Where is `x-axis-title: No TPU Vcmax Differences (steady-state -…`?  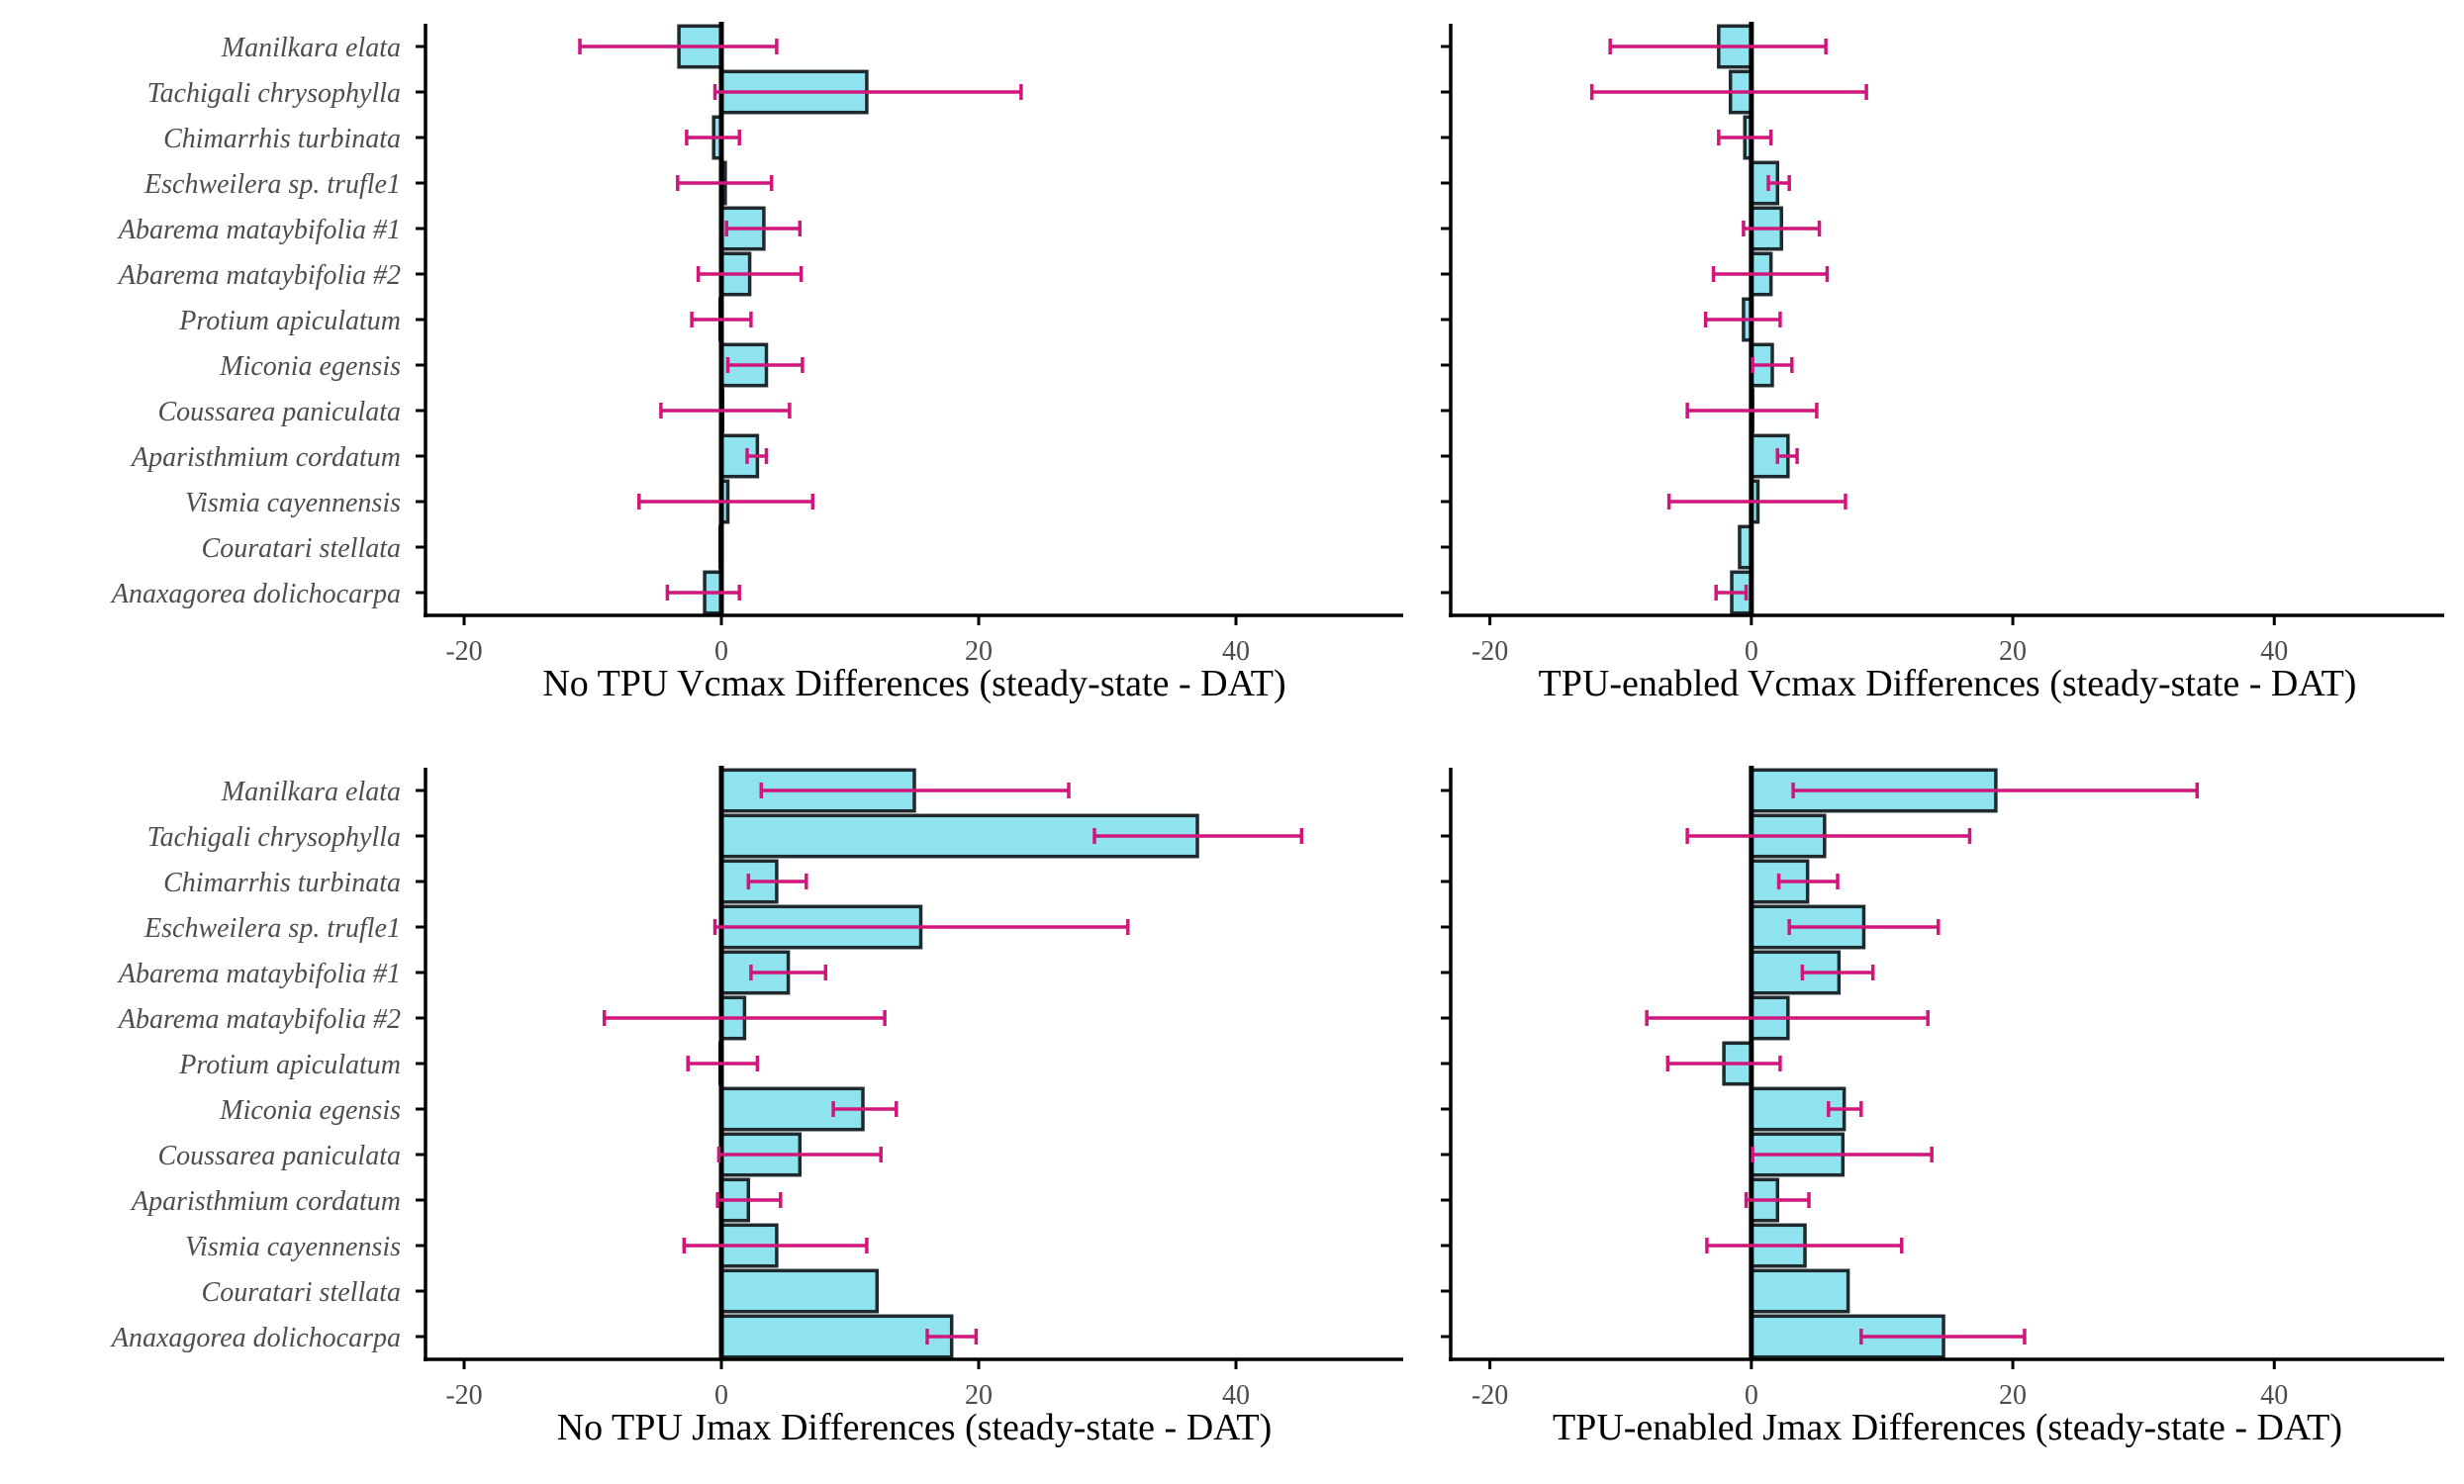 x-axis-title: No TPU Vcmax Differences (steady-state -… is located at coordinates (913, 683).